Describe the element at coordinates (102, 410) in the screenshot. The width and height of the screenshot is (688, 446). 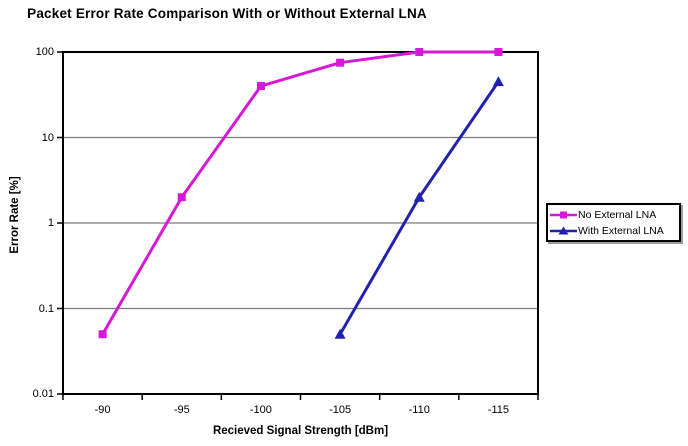
I see `x-tick-label: -90` at that location.